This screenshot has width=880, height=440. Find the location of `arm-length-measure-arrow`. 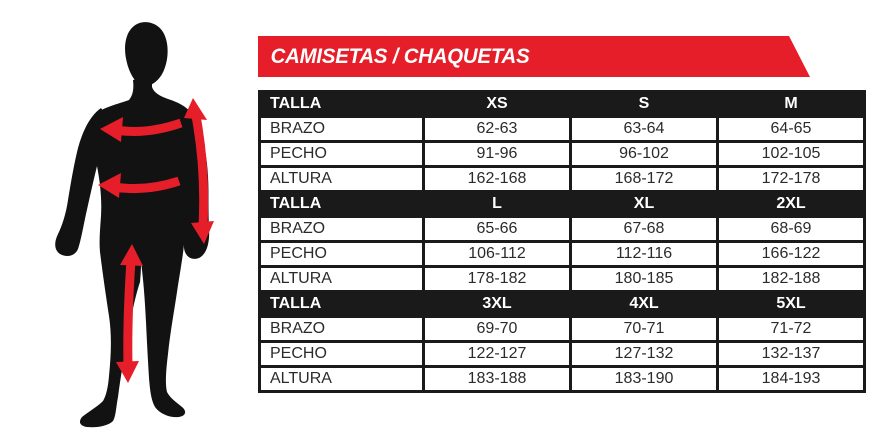

arm-length-measure-arrow is located at coordinates (199, 171).